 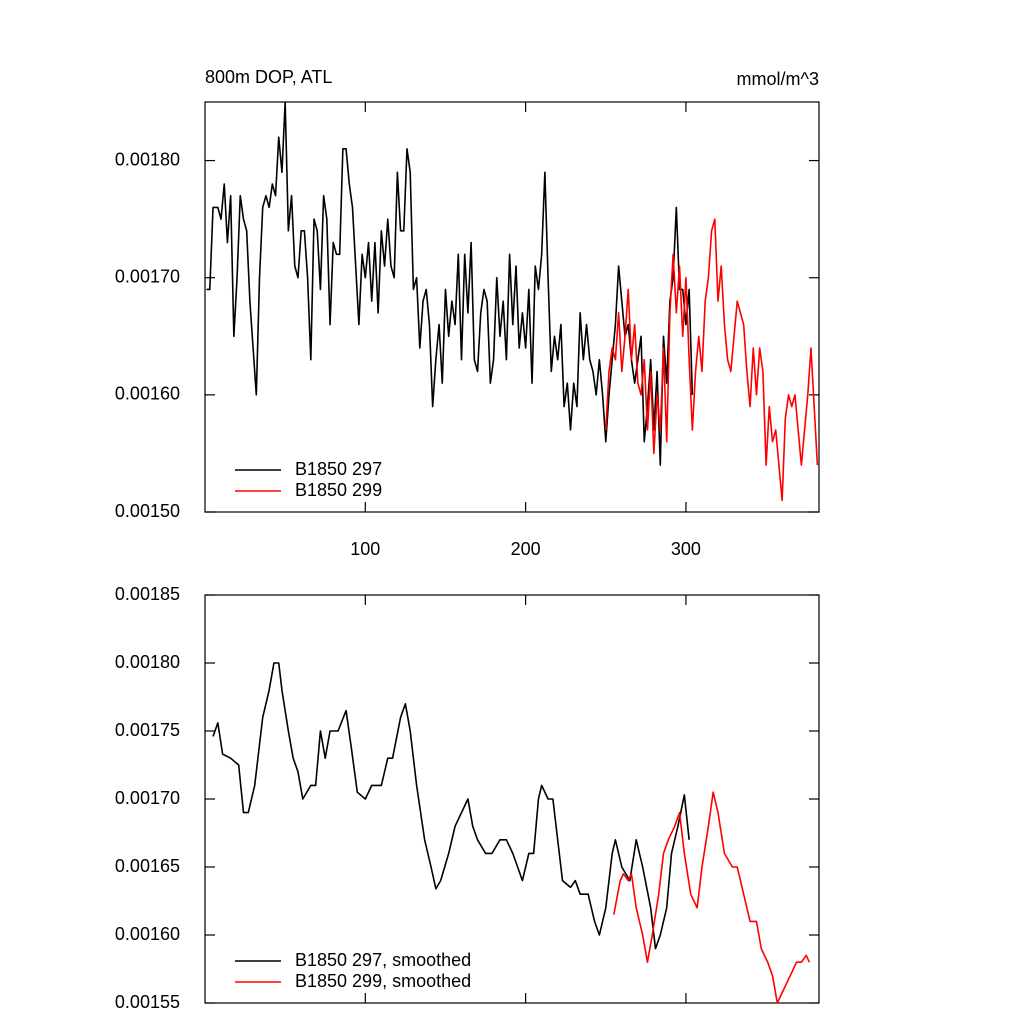 I want to click on legend-label: B1850 297, smoothed, so click(x=383, y=960).